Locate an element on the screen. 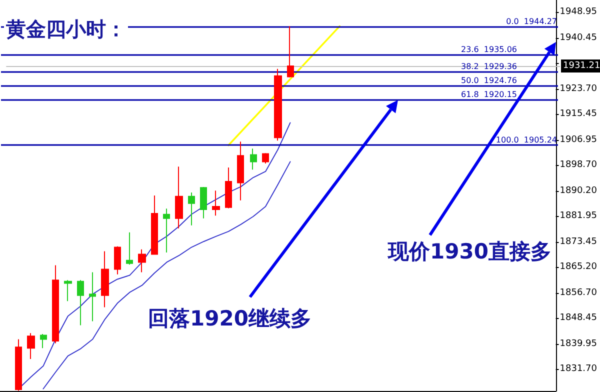 The image size is (600, 392). y-tick-label: 1906.95 is located at coordinates (578, 139).